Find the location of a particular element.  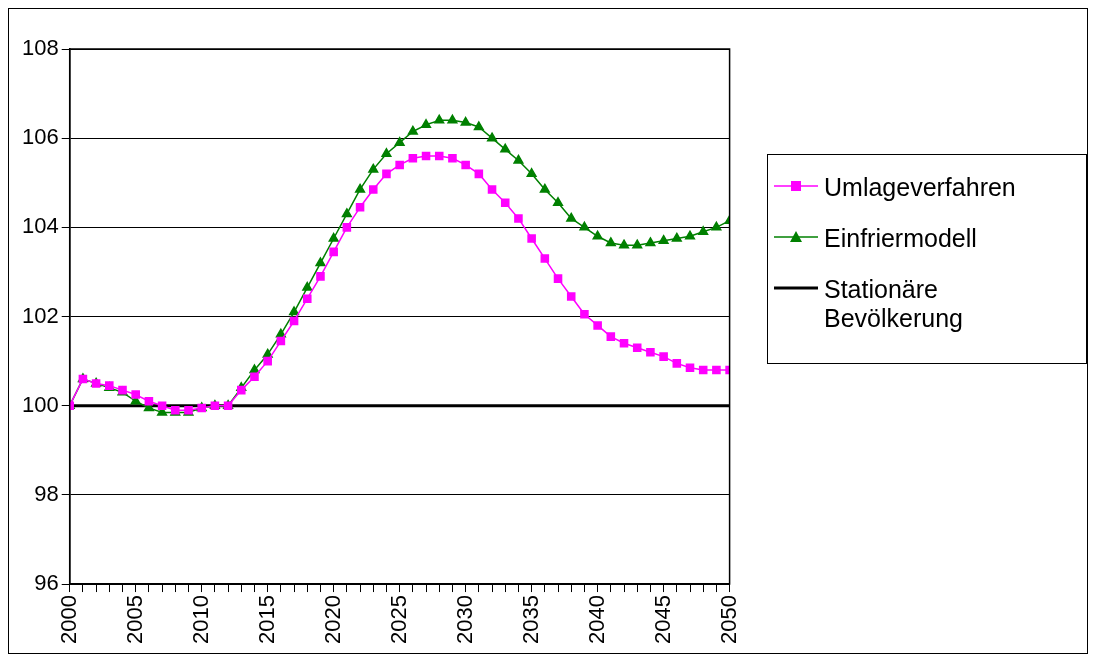

x-tick-label: 2000 is located at coordinates (68, 620).